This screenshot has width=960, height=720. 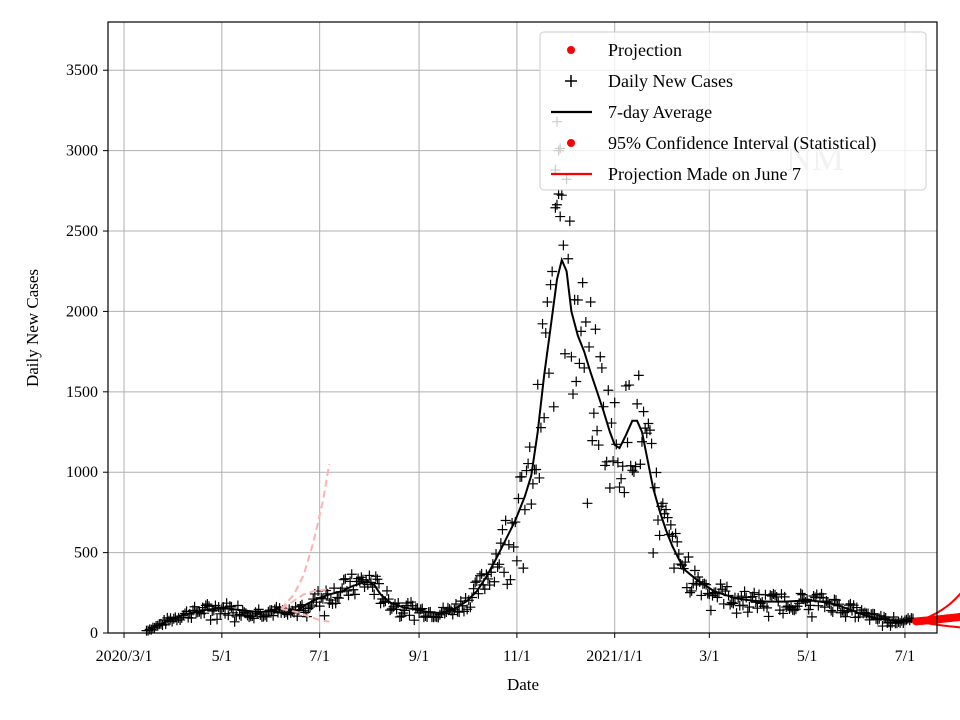 I want to click on x-tick-label: 11/1, so click(x=517, y=656).